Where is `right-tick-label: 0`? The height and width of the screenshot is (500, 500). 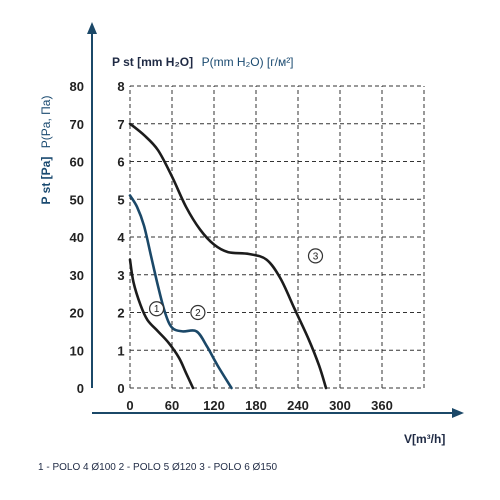 right-tick-label: 0 is located at coordinates (120, 388).